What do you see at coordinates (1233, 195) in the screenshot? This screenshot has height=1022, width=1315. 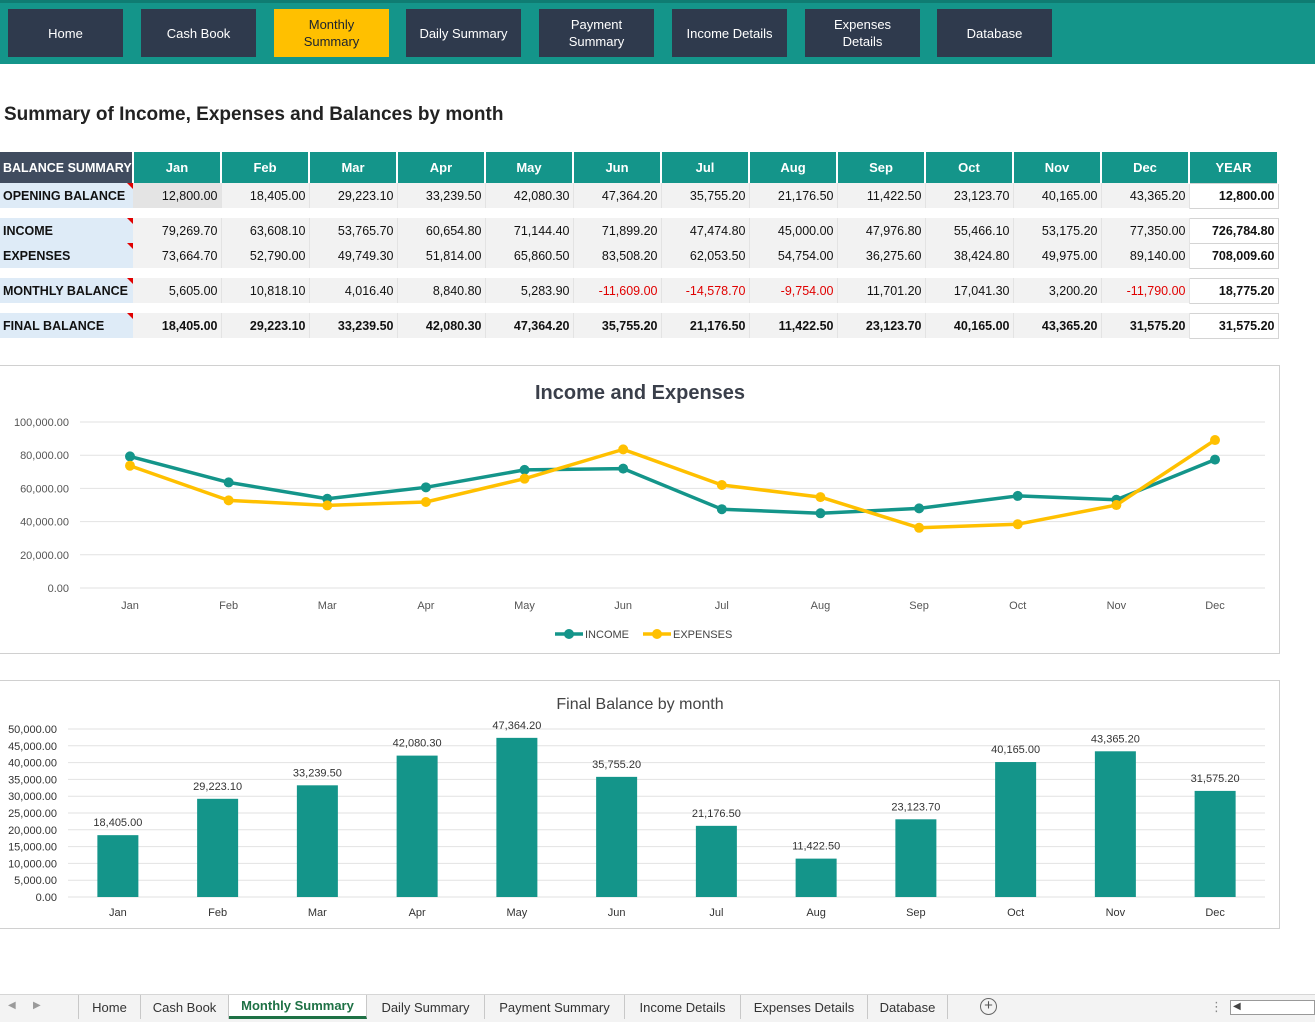 I see `year-total-cell: 12,800.00` at bounding box center [1233, 195].